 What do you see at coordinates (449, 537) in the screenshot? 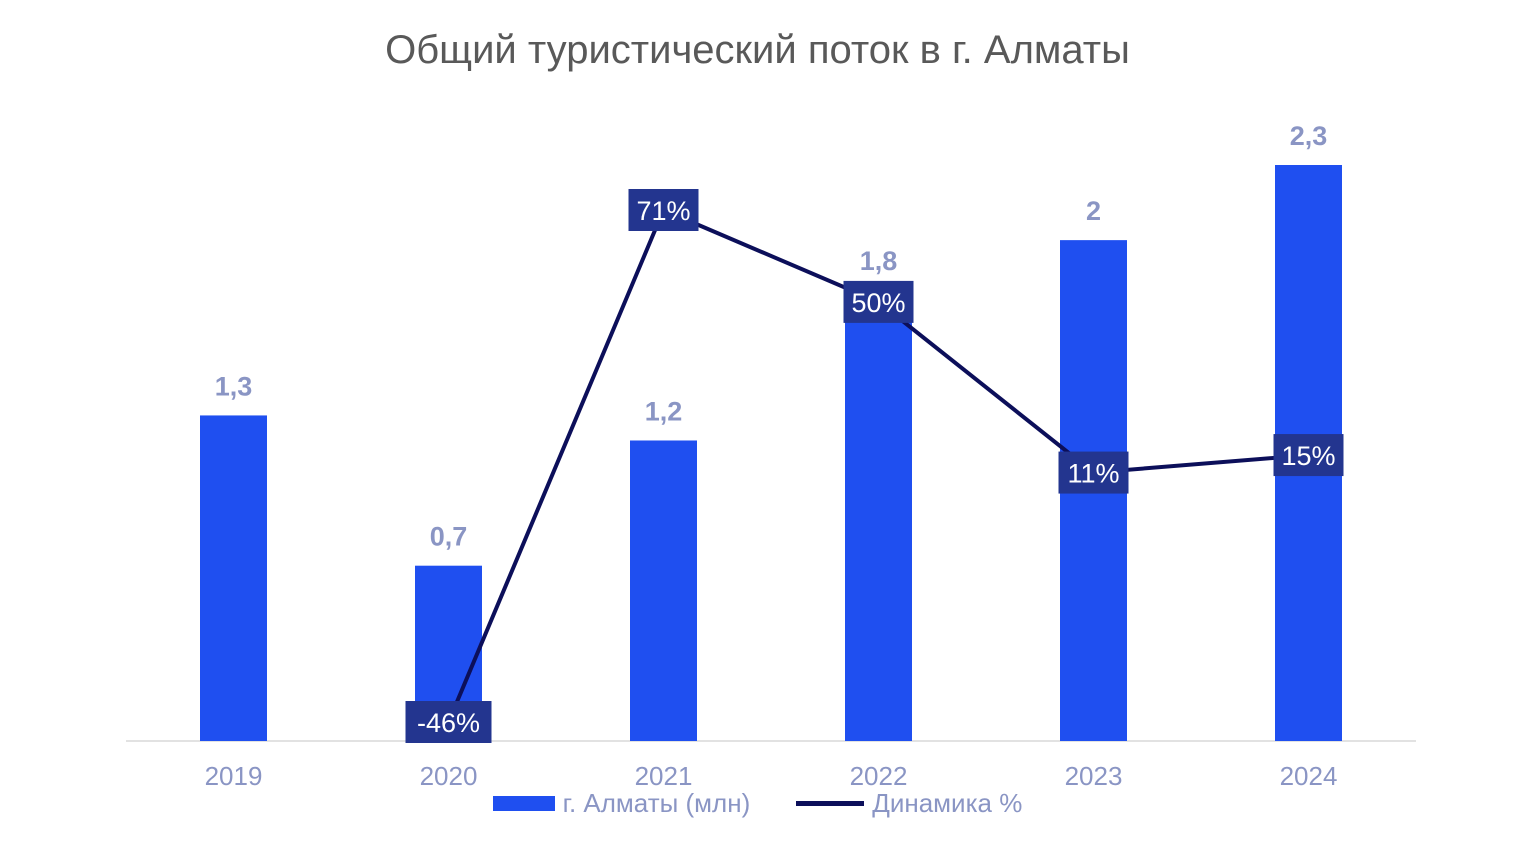
I see `bar-value-label: 0,7` at bounding box center [449, 537].